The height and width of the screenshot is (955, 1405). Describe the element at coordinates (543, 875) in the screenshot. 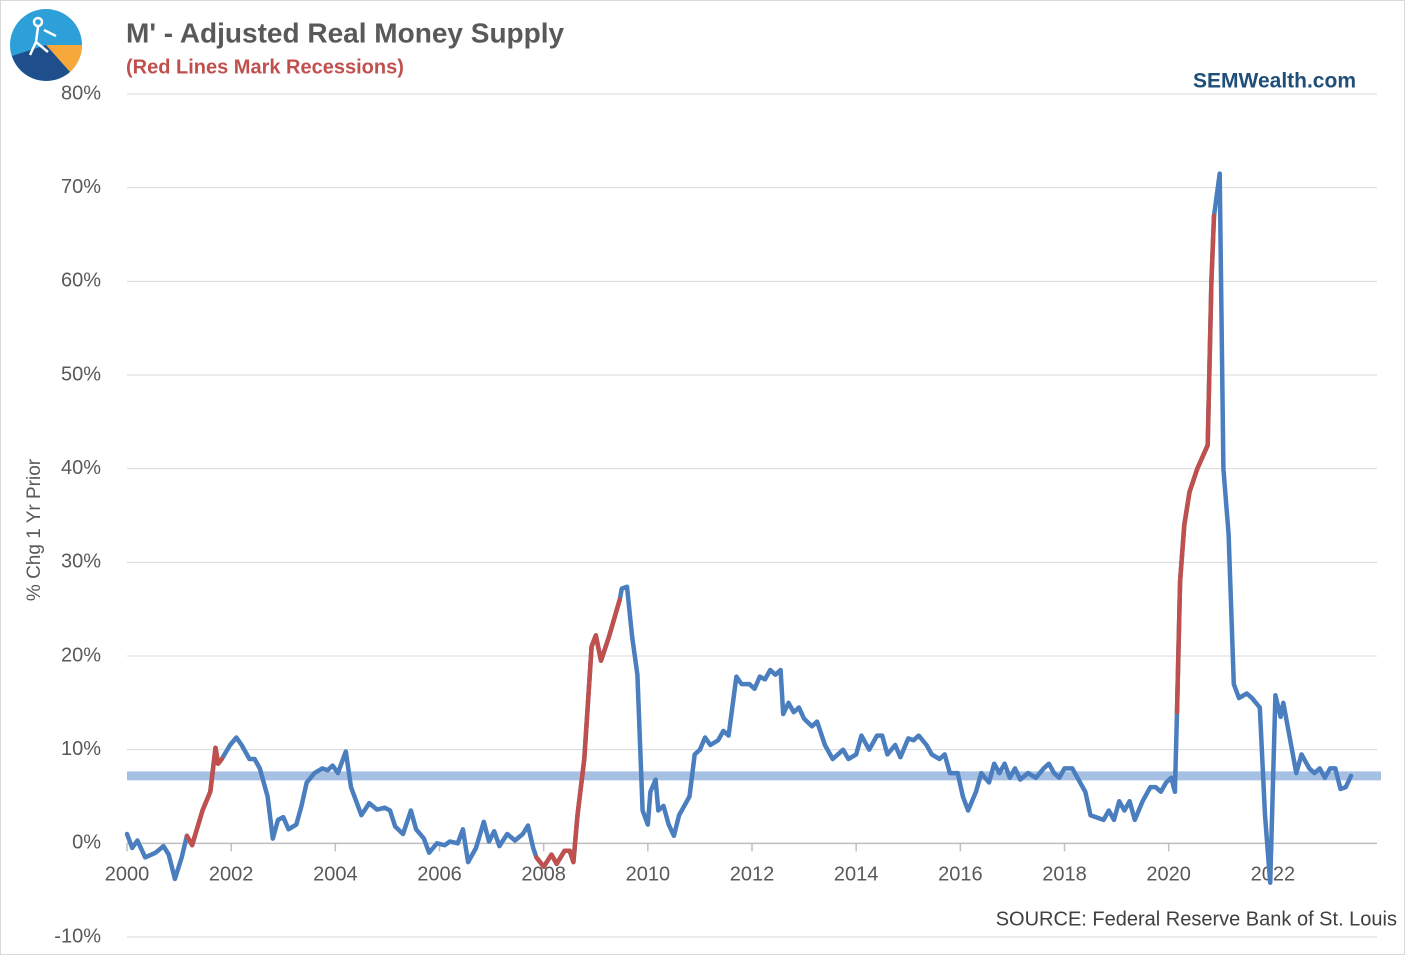

I see `x-tick-label: 2008` at that location.